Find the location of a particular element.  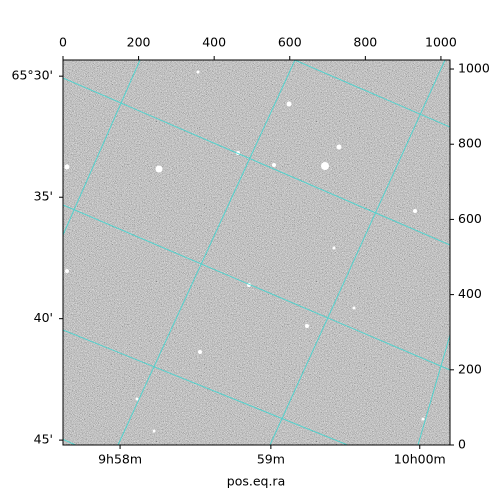

right-tick-label: 600 is located at coordinates (470, 218).